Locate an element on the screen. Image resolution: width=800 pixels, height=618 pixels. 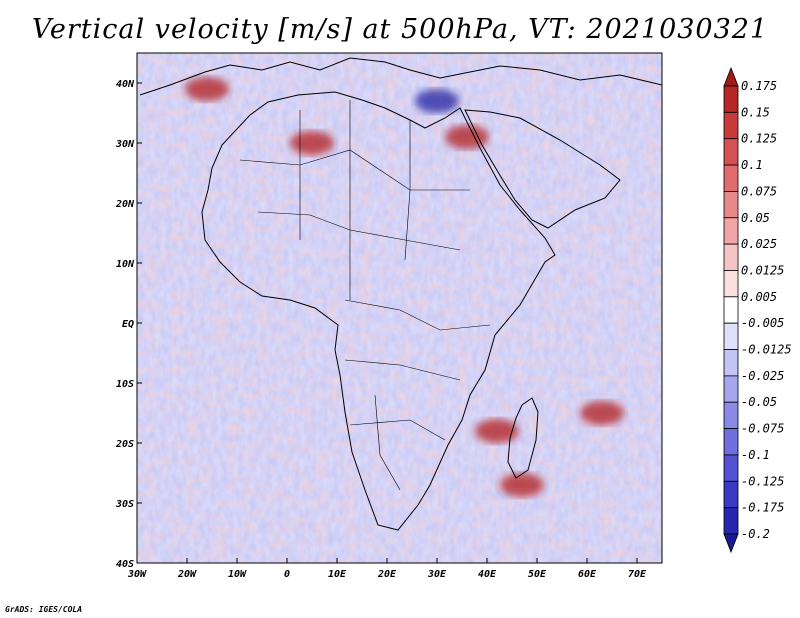
longitude-axis: 30W 20W 10W 0 10E 20E 30E 40E 50E 60E 70E is located at coordinates (387, 569).